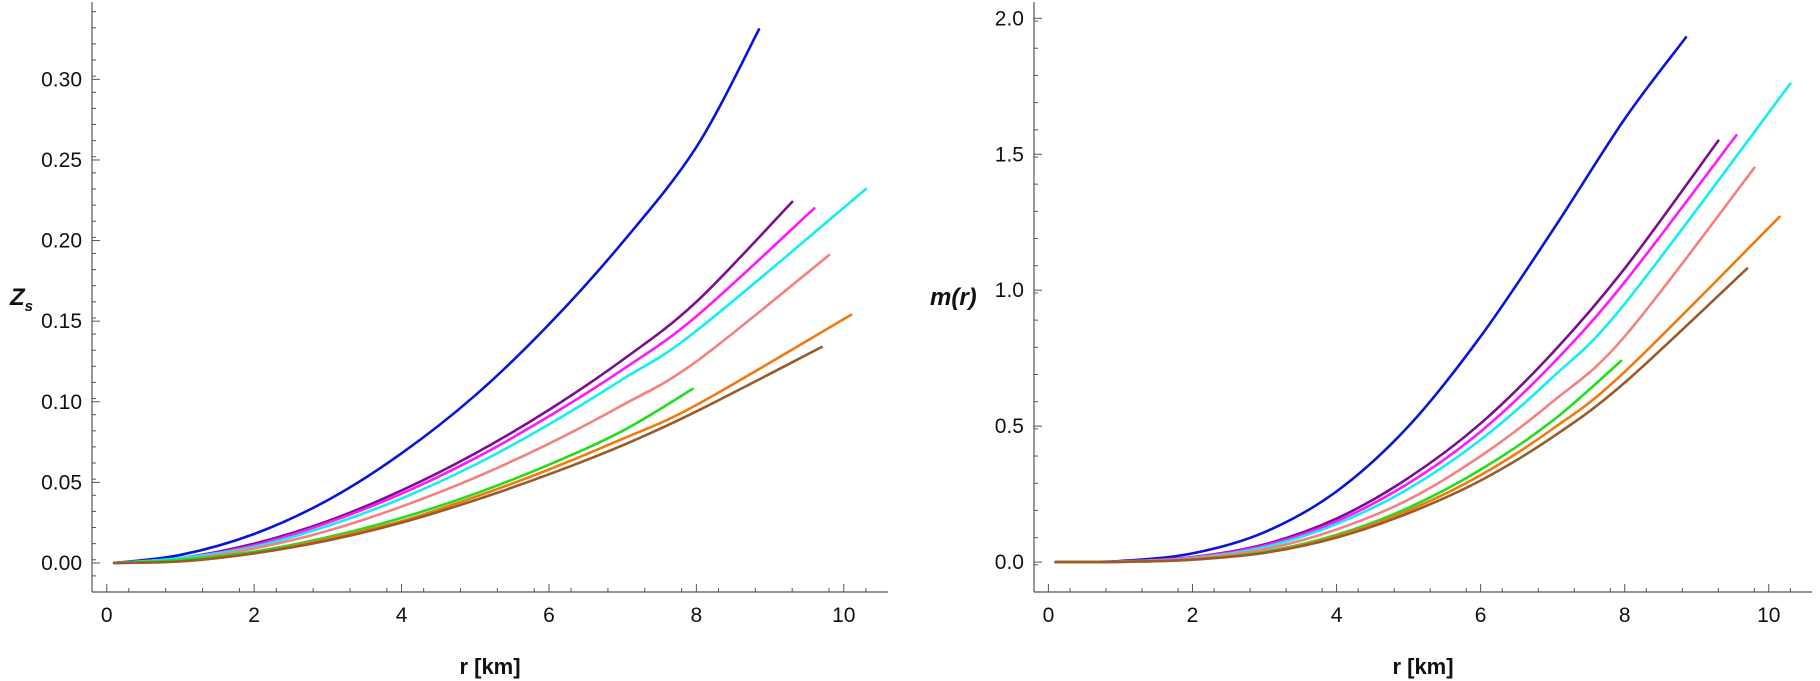  Describe the element at coordinates (29, 306) in the screenshot. I see `left-y-axis-title-sub: s` at that location.